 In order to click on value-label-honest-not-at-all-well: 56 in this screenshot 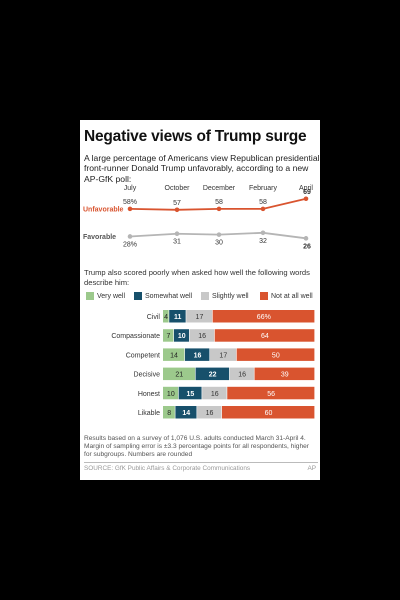, I will do `click(271, 394)`.